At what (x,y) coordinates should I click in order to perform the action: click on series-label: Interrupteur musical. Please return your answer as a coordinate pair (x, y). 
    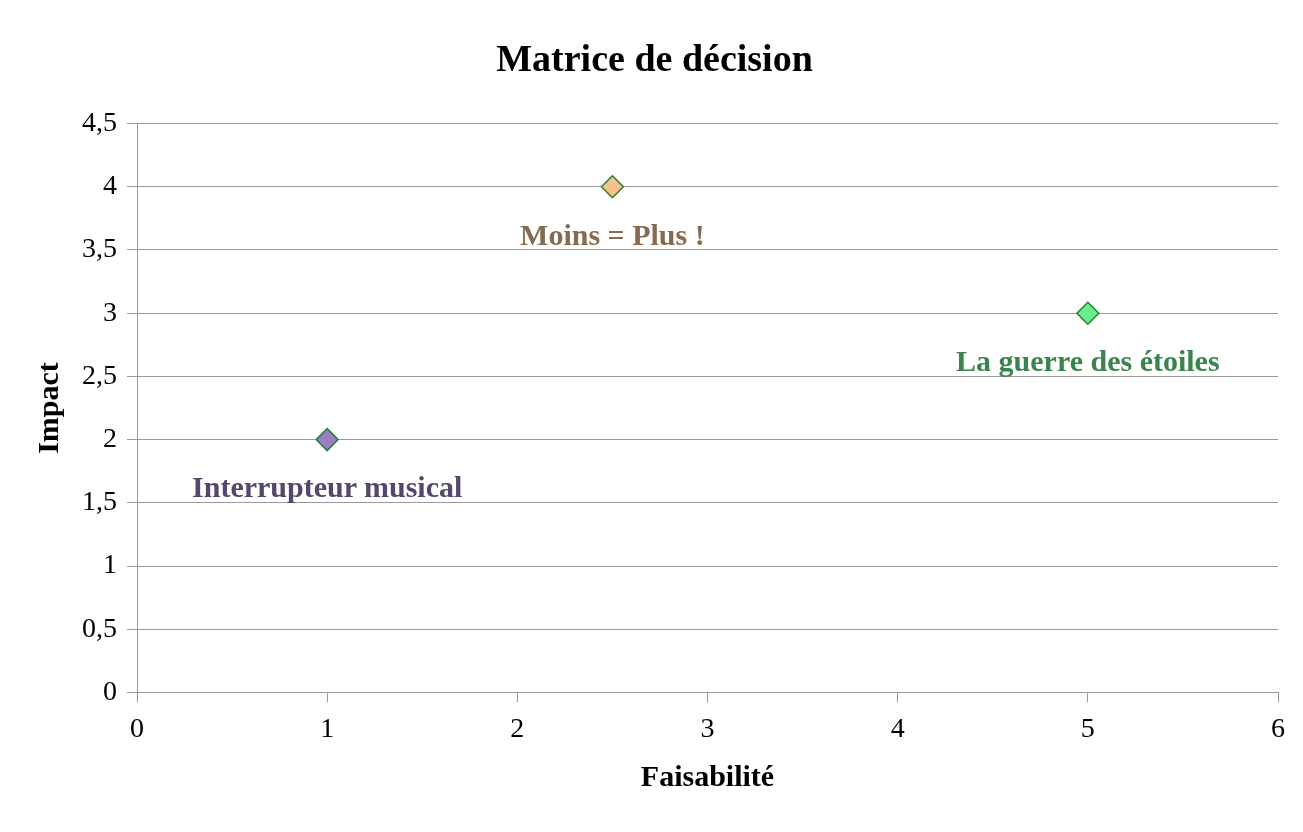
    Looking at the image, I should click on (327, 487).